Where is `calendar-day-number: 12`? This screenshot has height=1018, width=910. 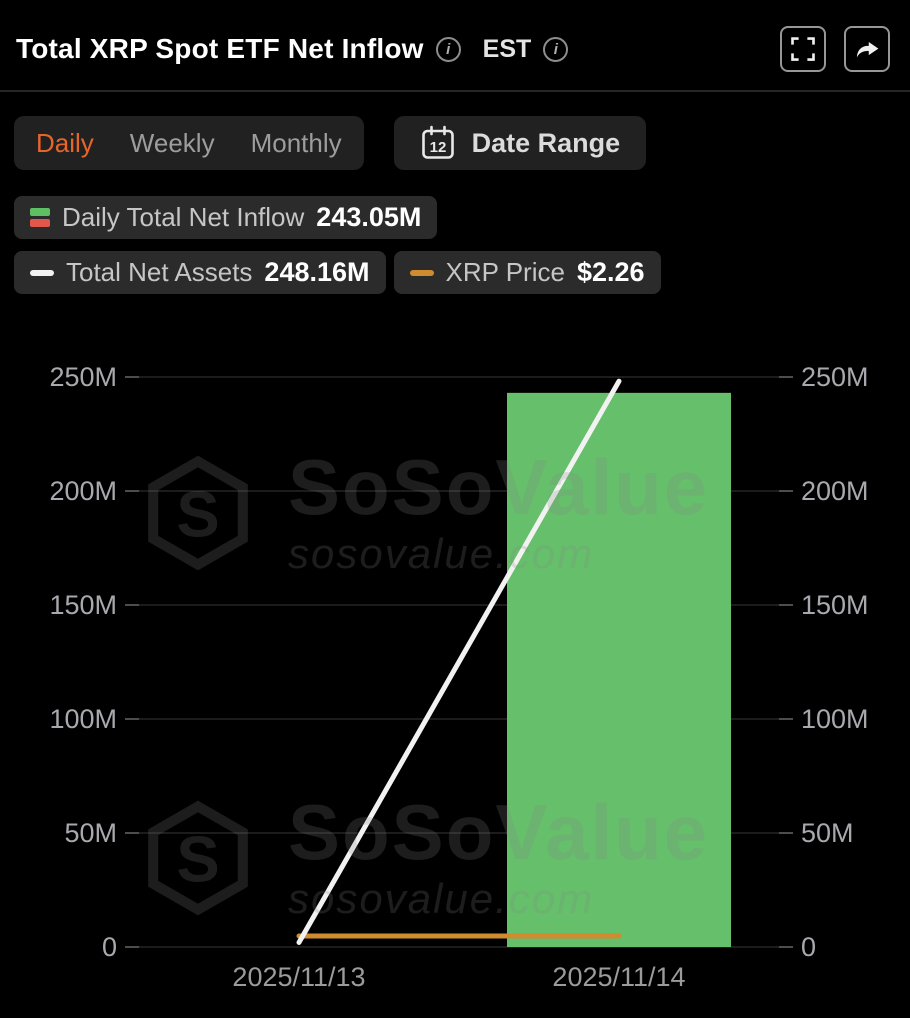
calendar-day-number: 12 is located at coordinates (437, 147).